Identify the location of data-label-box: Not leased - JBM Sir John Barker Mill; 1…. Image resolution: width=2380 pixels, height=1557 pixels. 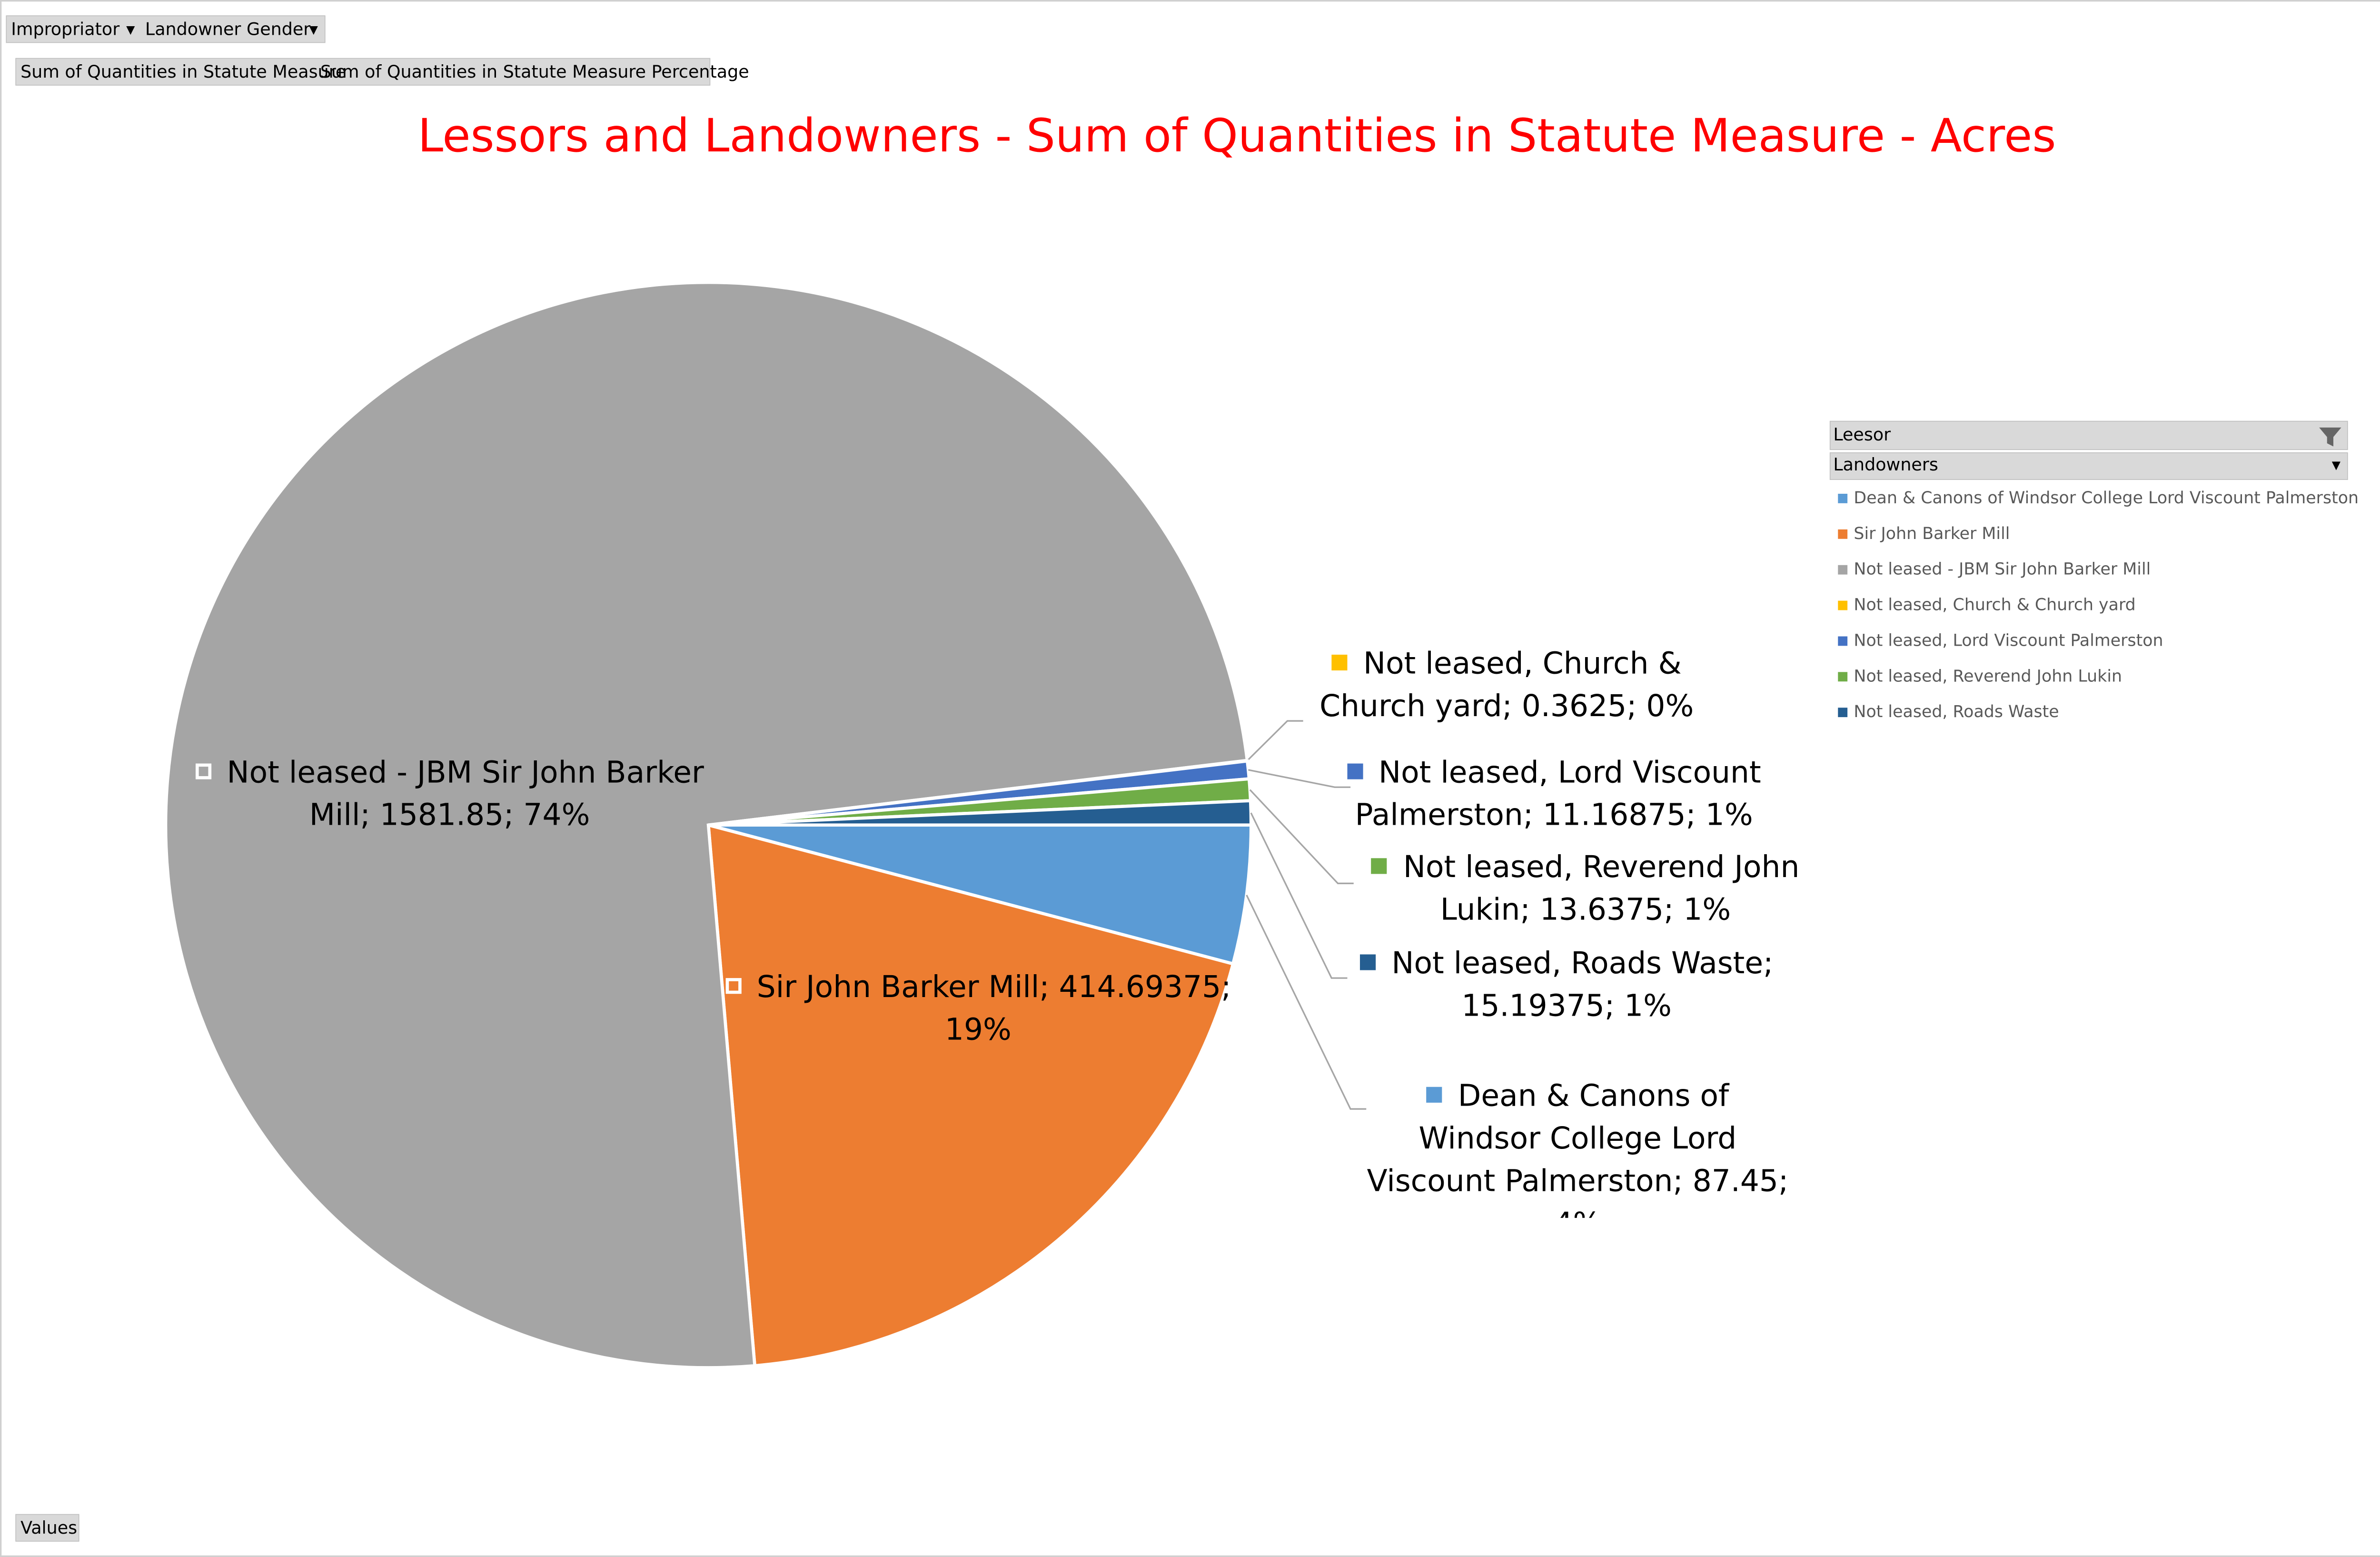
(449, 795).